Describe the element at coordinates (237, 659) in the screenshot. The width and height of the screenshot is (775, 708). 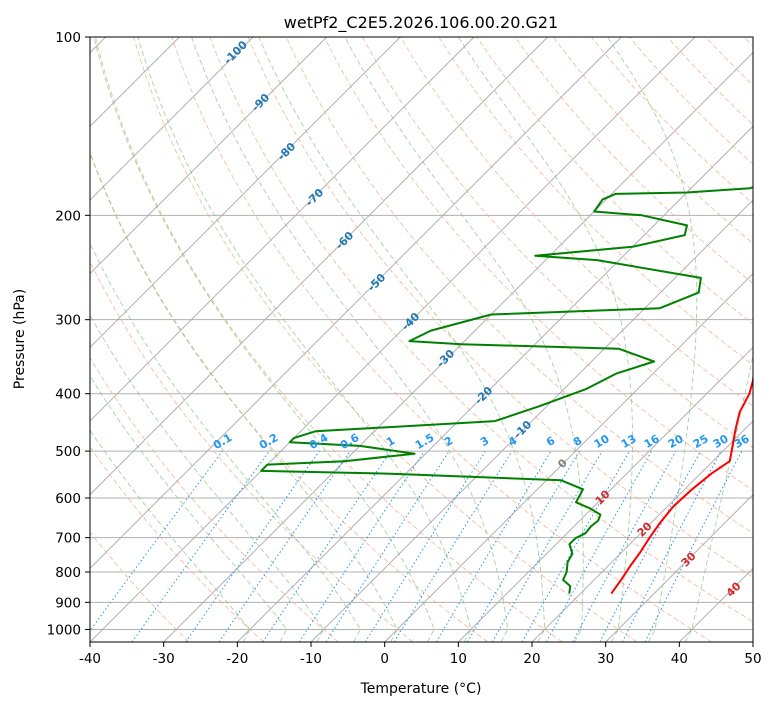
I see `x-tick-label: -20` at that location.